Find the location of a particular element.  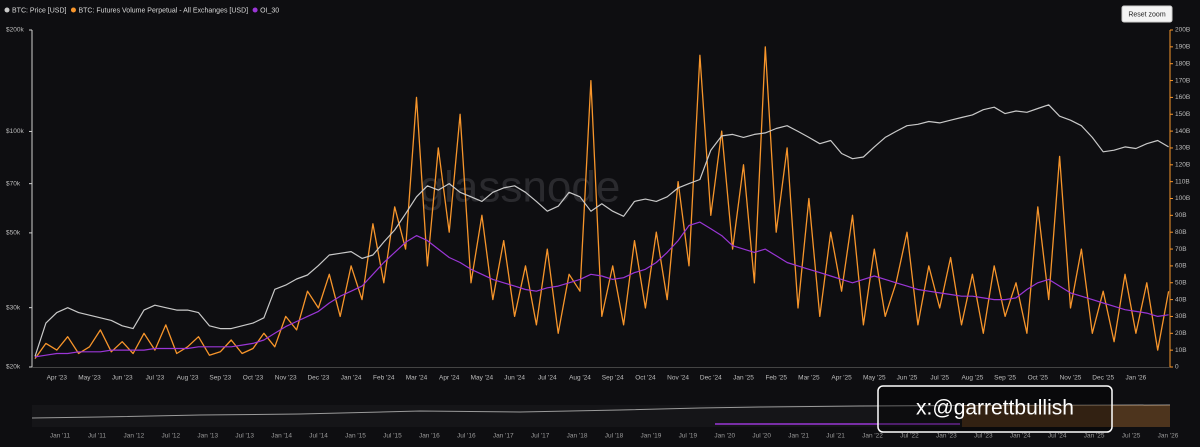

x-tick-label: Jun '24 is located at coordinates (514, 378).